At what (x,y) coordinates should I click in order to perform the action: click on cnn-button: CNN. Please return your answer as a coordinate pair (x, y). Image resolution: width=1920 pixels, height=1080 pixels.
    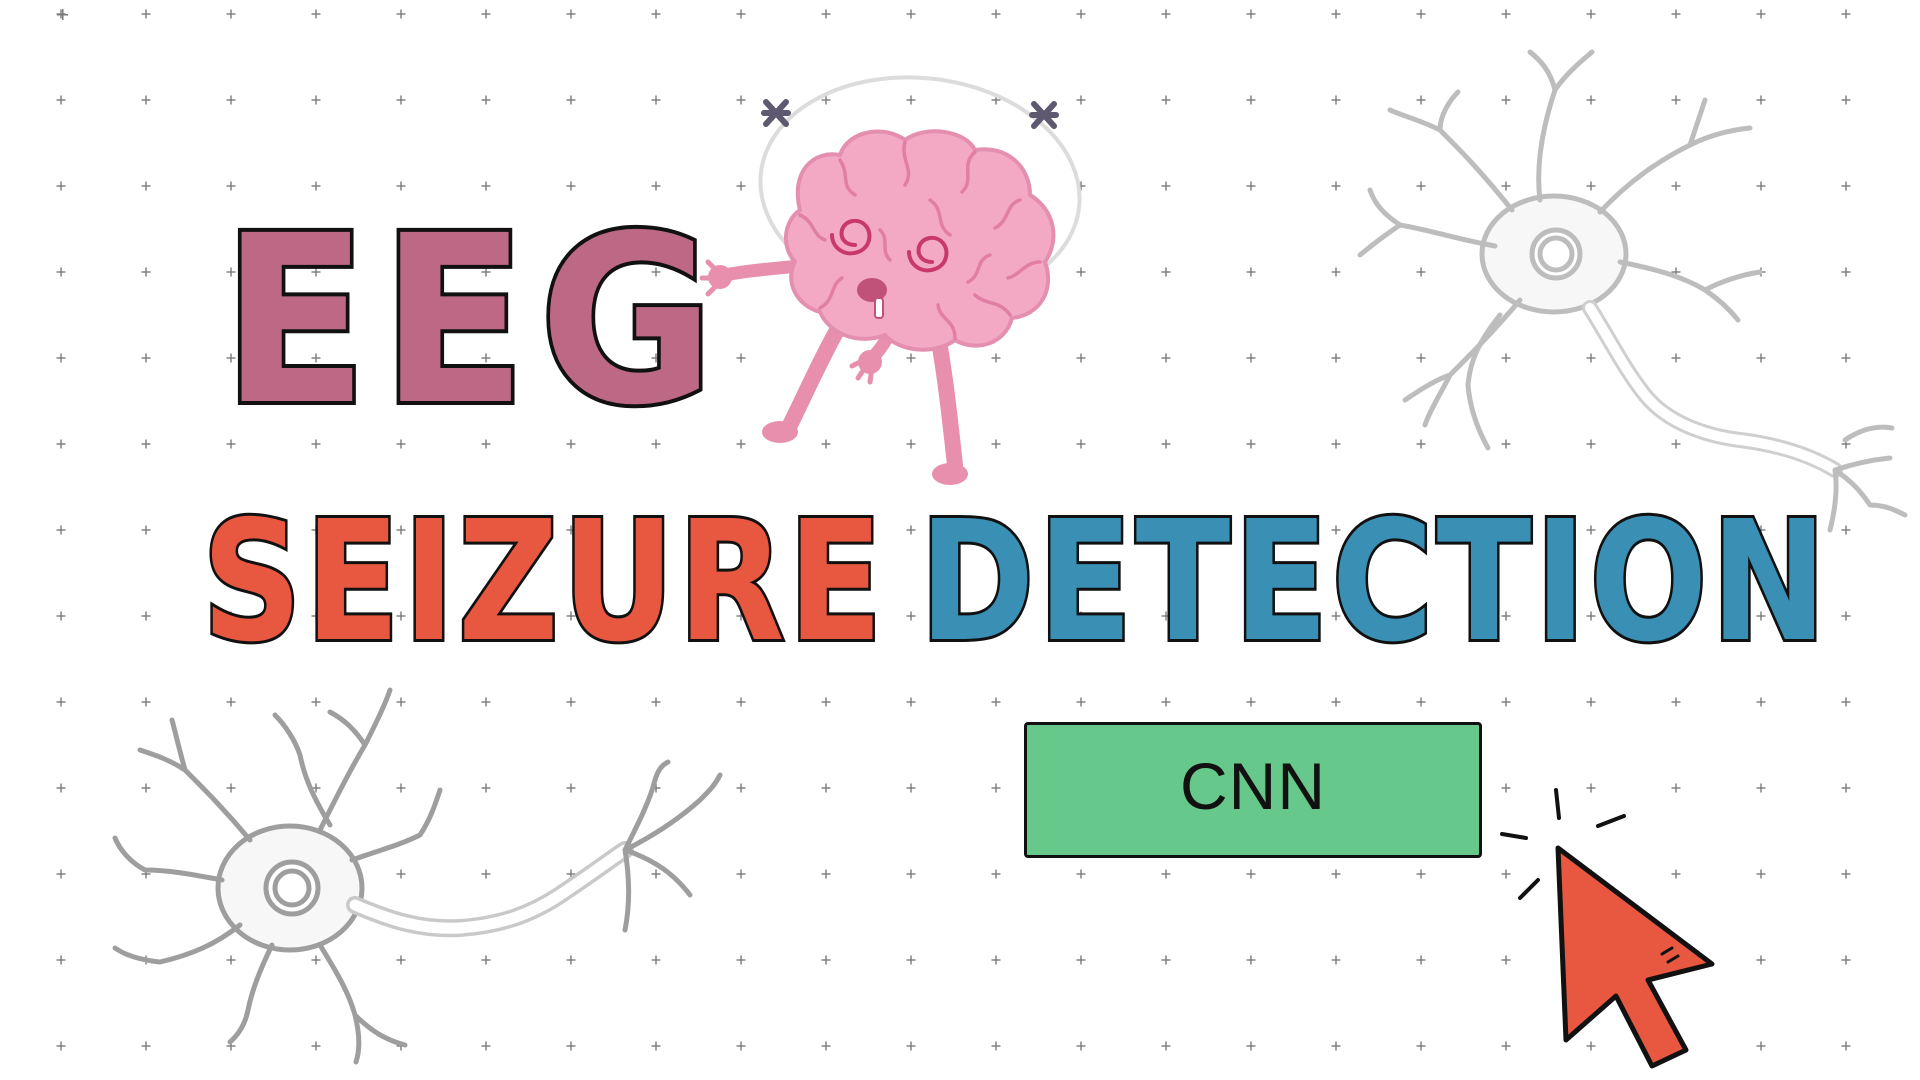
    Looking at the image, I should click on (1253, 790).